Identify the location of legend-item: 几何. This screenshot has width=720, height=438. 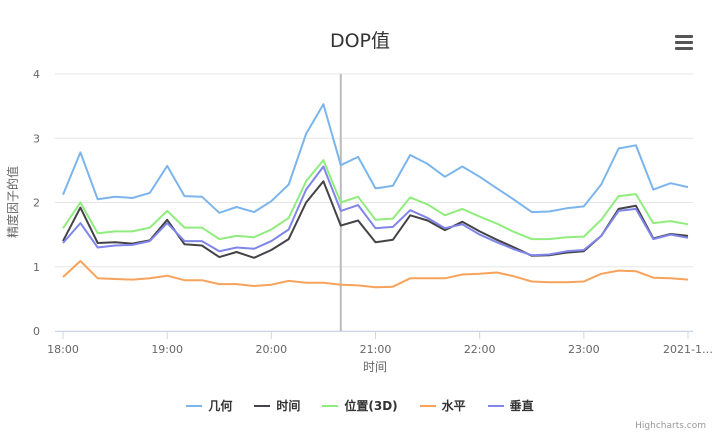
(209, 405).